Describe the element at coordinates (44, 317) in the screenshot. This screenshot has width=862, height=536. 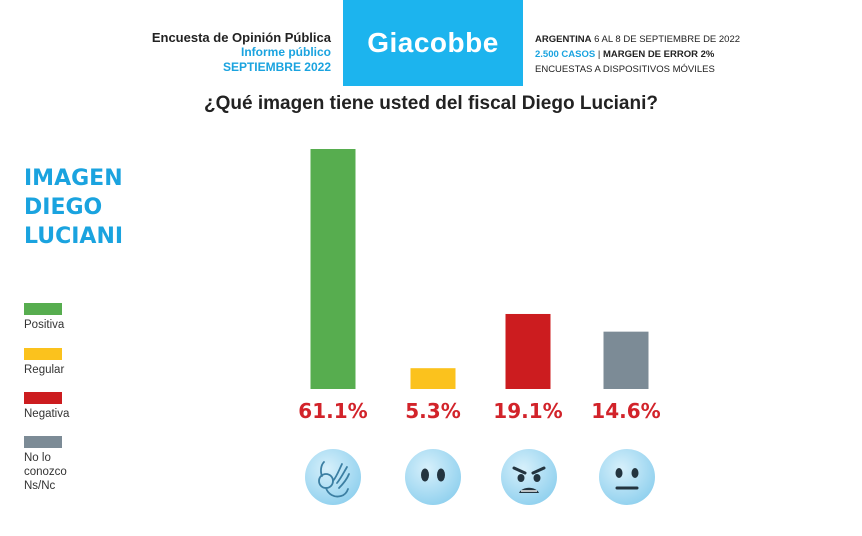
I see `legend-item-positiva: Positiva` at that location.